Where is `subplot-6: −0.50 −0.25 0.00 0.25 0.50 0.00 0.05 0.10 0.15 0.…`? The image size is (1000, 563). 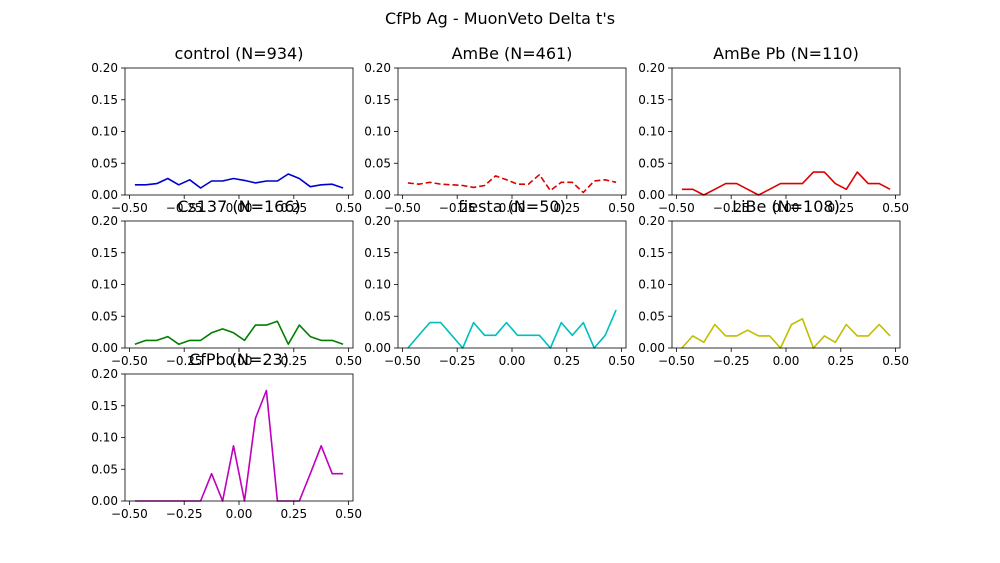 subplot-6: −0.50 −0.25 0.00 0.25 0.50 0.00 0.05 0.10 0.15 0.… is located at coordinates (773, 282).